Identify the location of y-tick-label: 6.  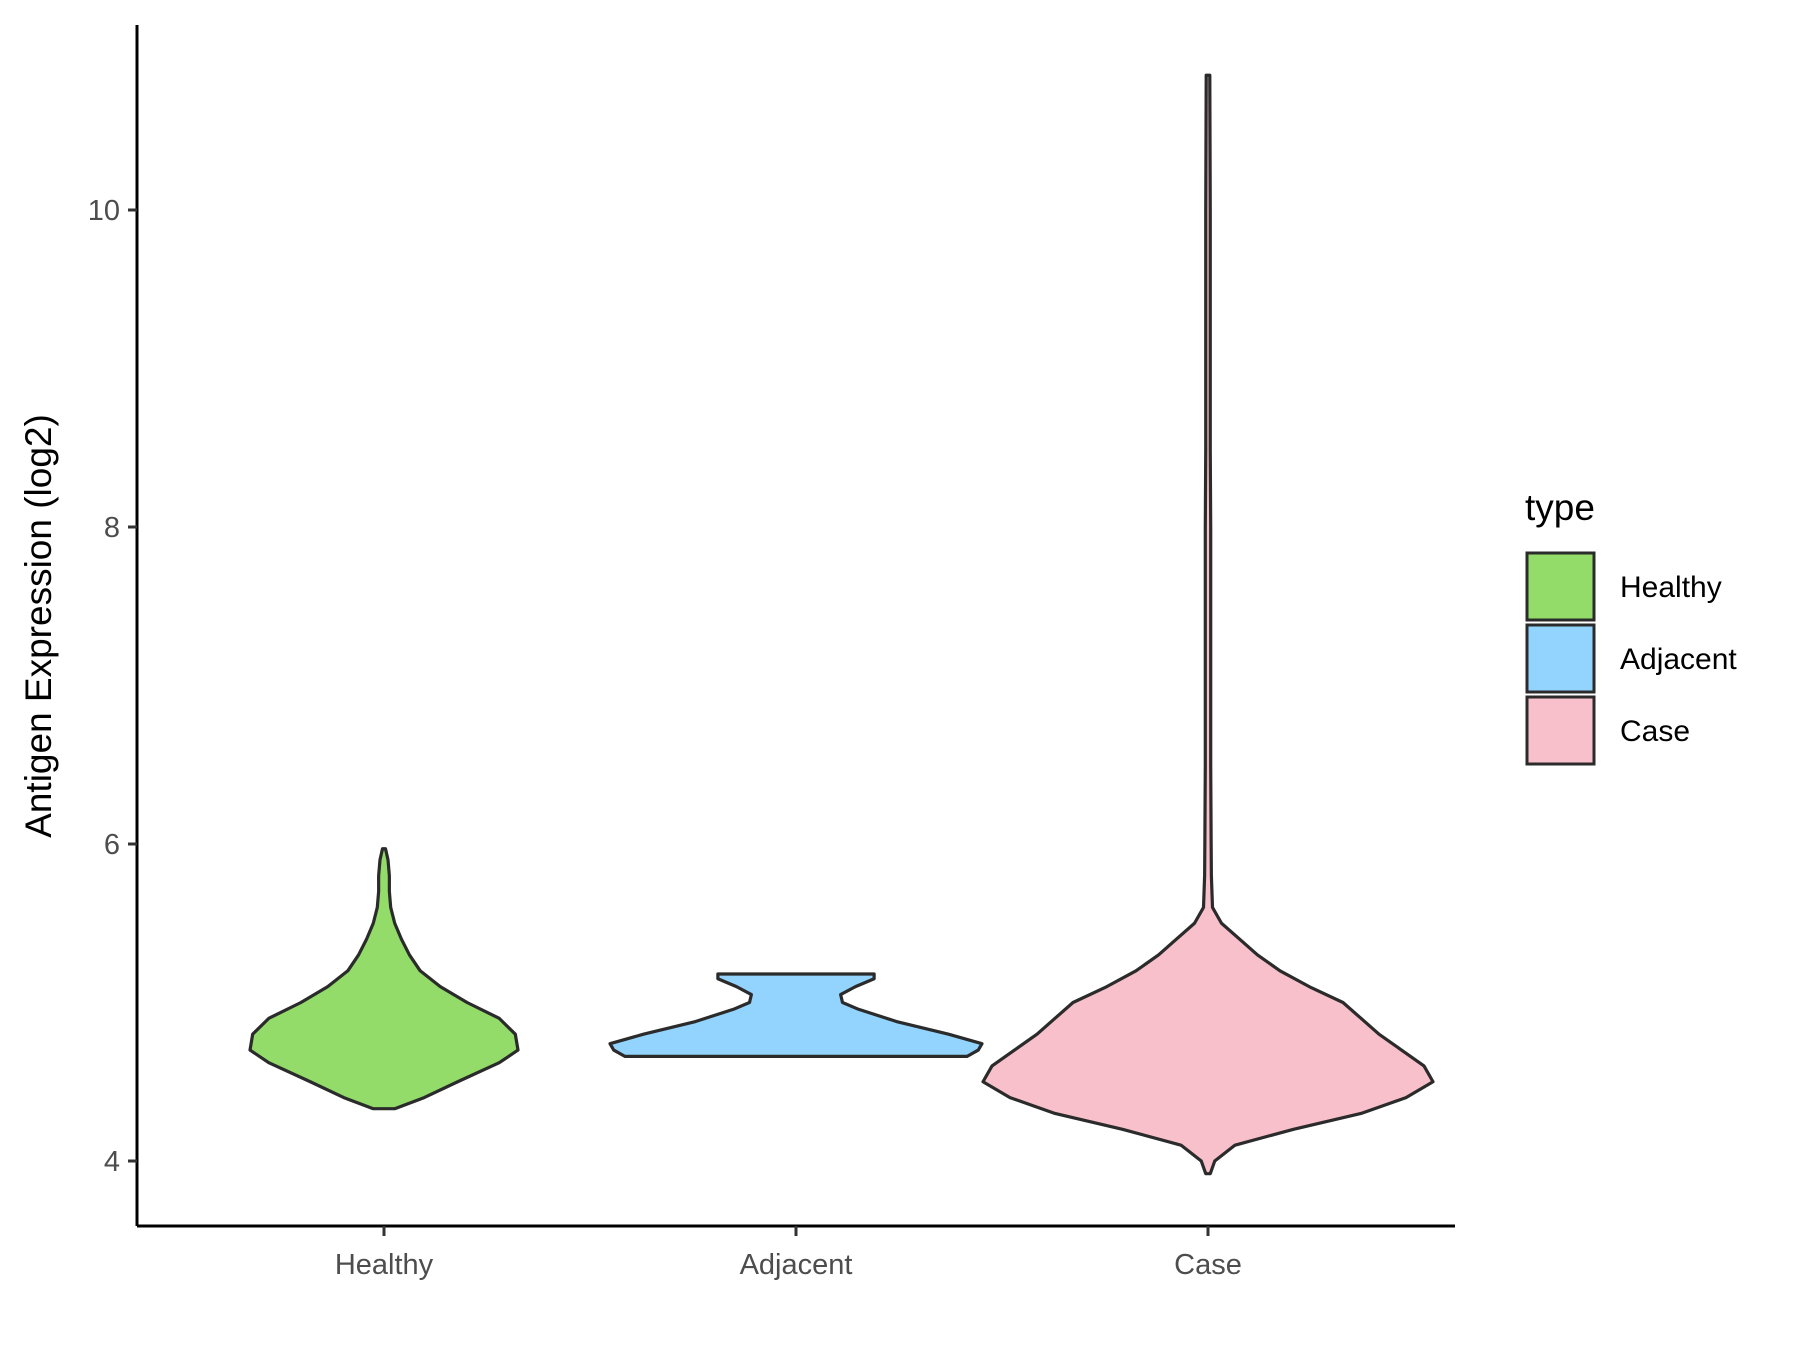
(112, 845).